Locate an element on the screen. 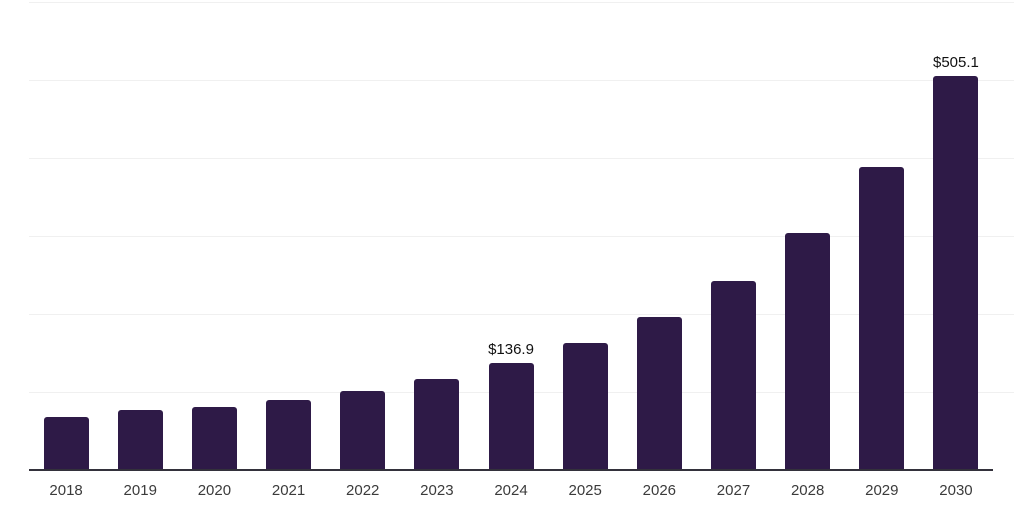  bar-group-2024: $136.9 is located at coordinates (511, 236).